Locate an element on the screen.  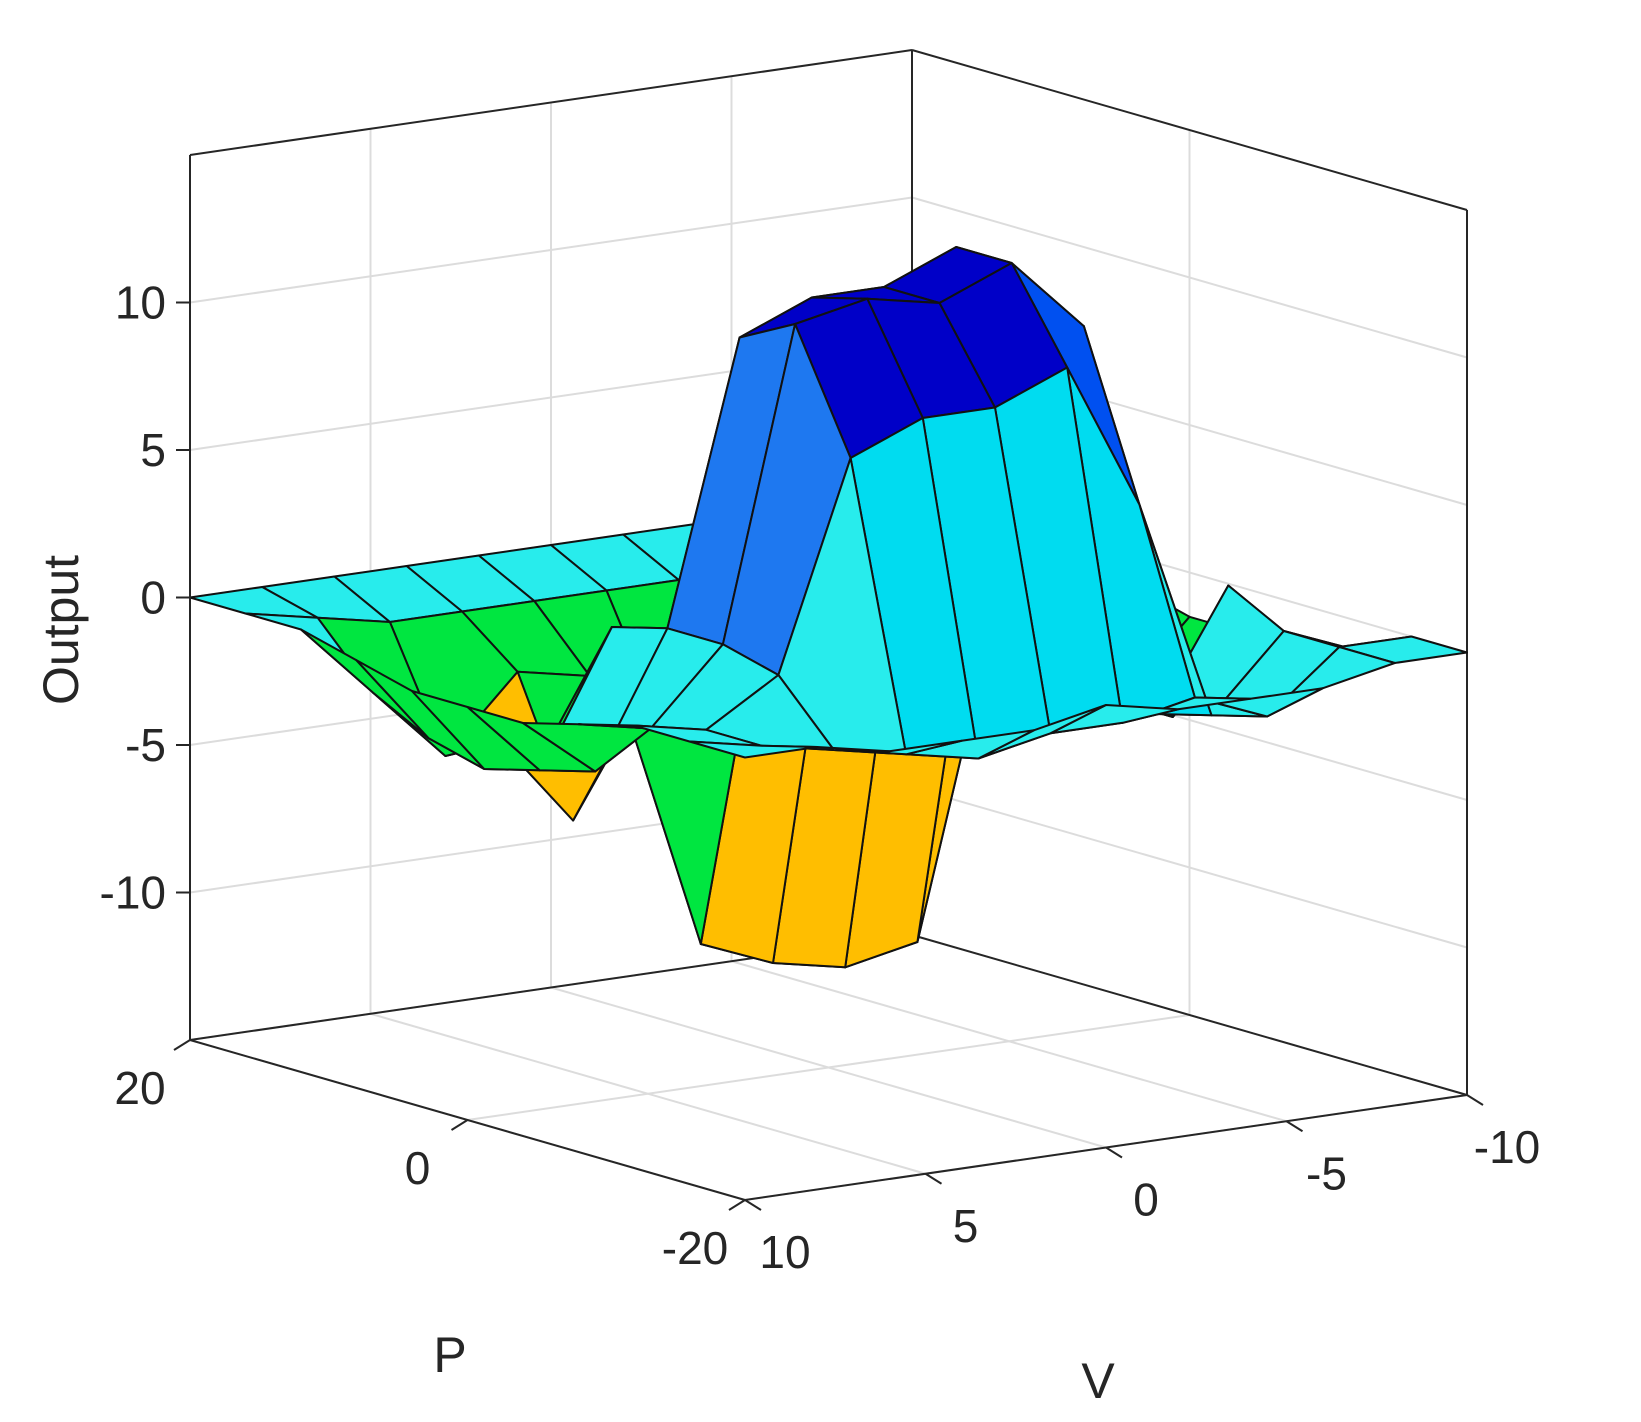
y-tick-label: 10 is located at coordinates (784, 1252).